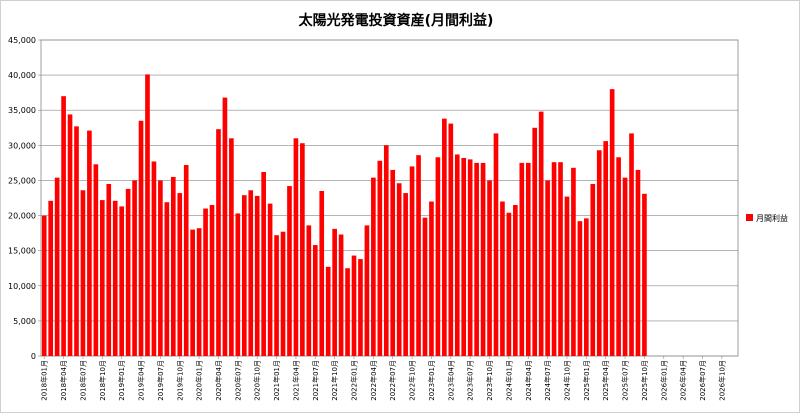 The height and width of the screenshot is (414, 800). I want to click on legend-swatch, so click(749, 217).